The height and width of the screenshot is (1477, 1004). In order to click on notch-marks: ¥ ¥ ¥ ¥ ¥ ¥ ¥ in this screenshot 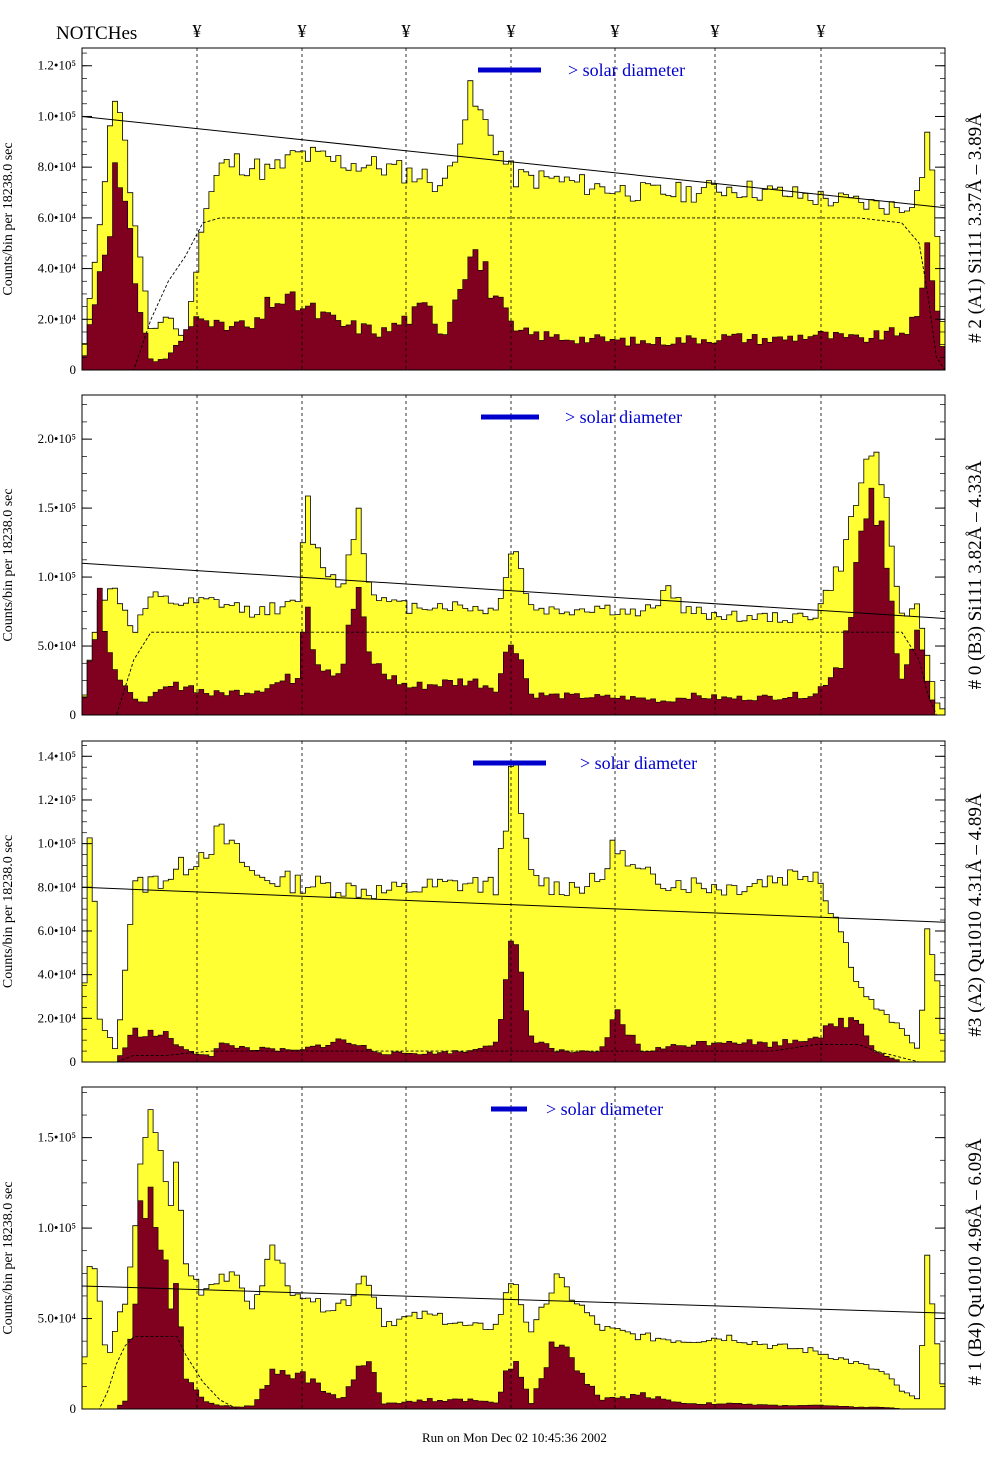, I will do `click(509, 31)`.